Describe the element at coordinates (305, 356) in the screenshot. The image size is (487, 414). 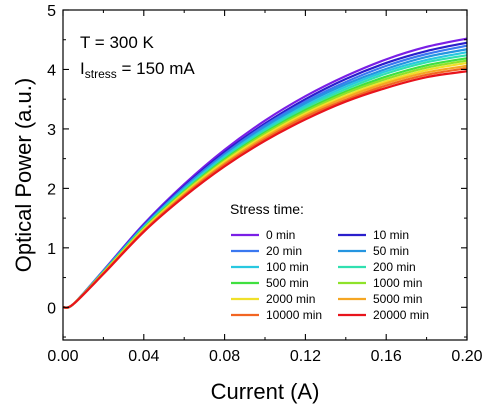
I see `x-tick-label: 0.12` at that location.